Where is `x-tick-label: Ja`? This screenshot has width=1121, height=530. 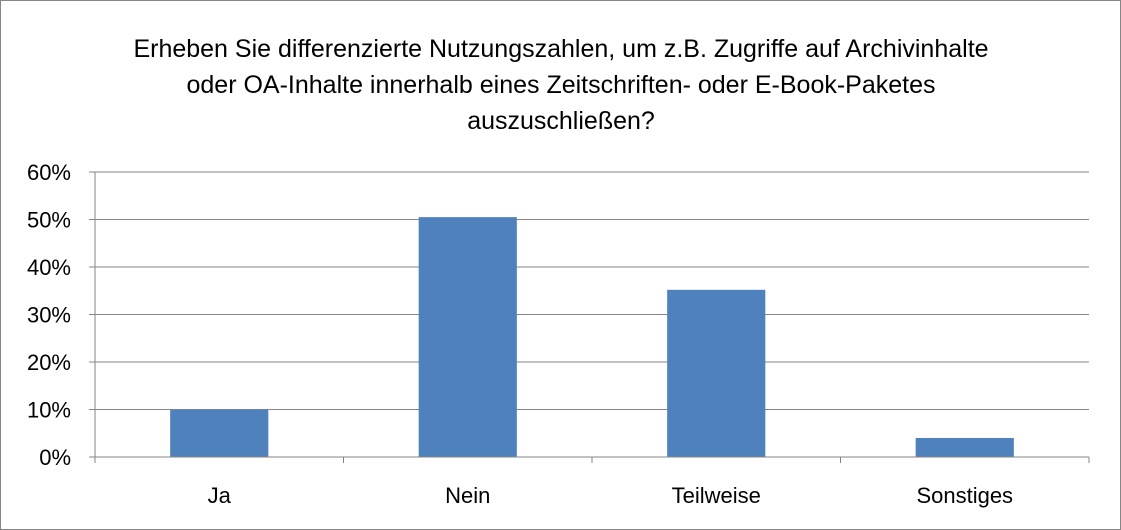 x-tick-label: Ja is located at coordinates (220, 495).